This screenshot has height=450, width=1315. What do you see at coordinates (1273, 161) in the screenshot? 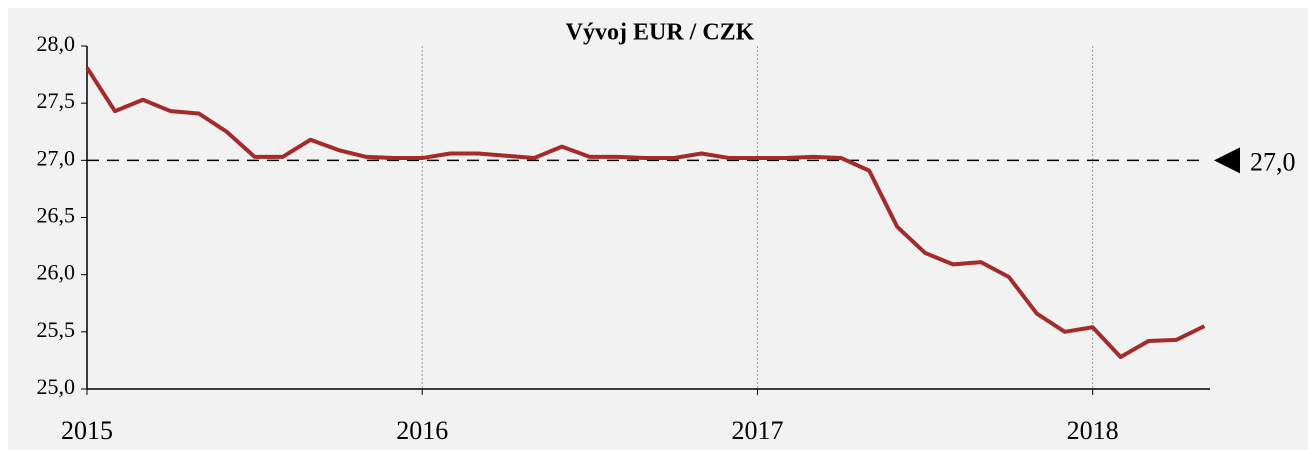
I see `reference-label: 27,0` at bounding box center [1273, 161].